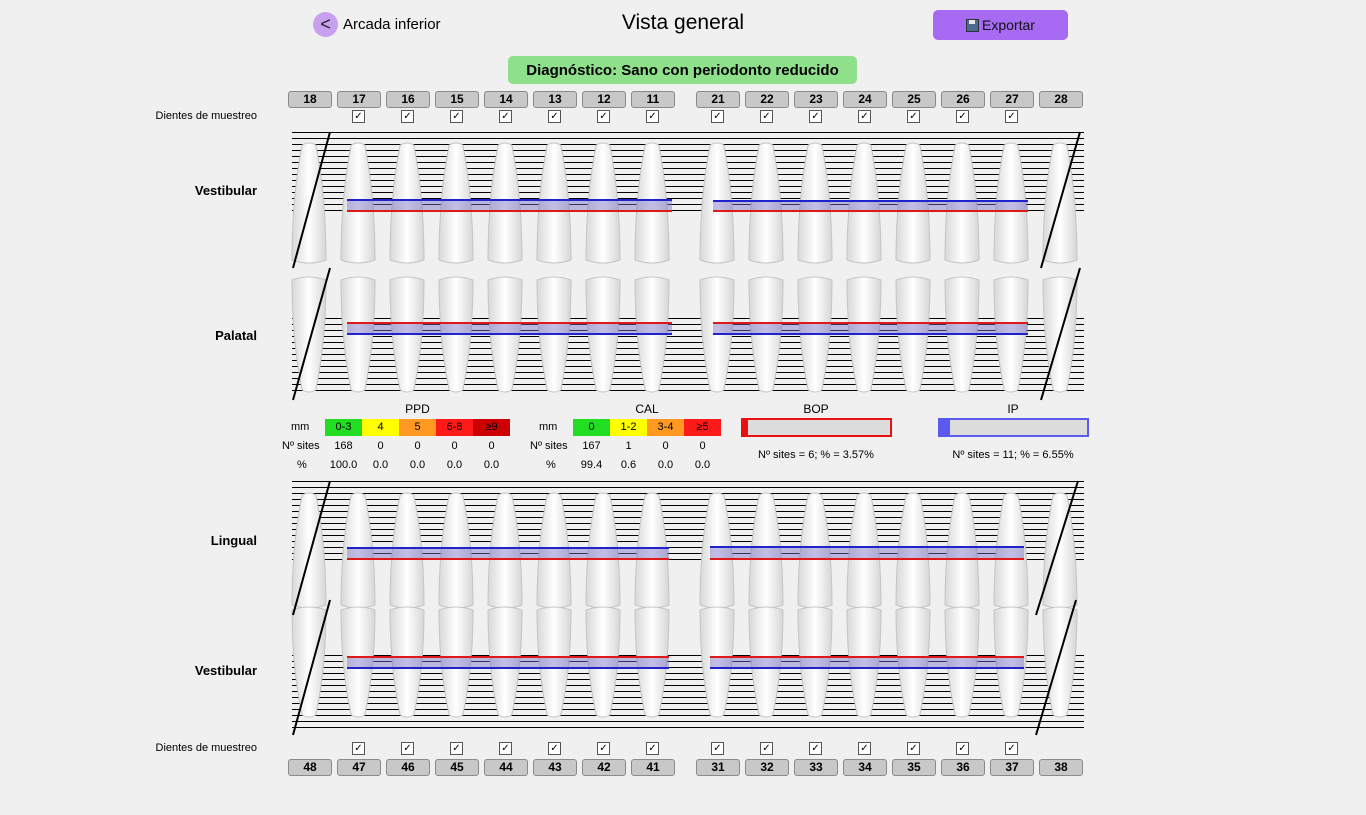 The height and width of the screenshot is (815, 1366). I want to click on lower-tooth-38: 38, so click(1061, 767).